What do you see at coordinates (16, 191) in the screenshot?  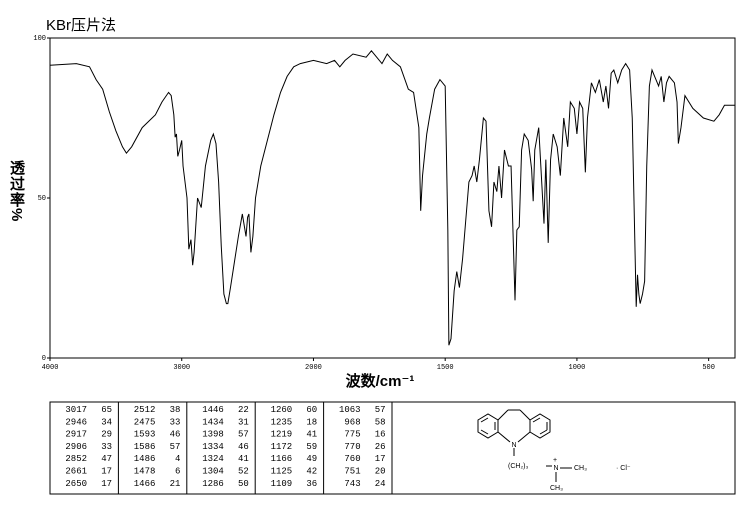 I see `y-axis-label: 透过率%` at bounding box center [16, 191].